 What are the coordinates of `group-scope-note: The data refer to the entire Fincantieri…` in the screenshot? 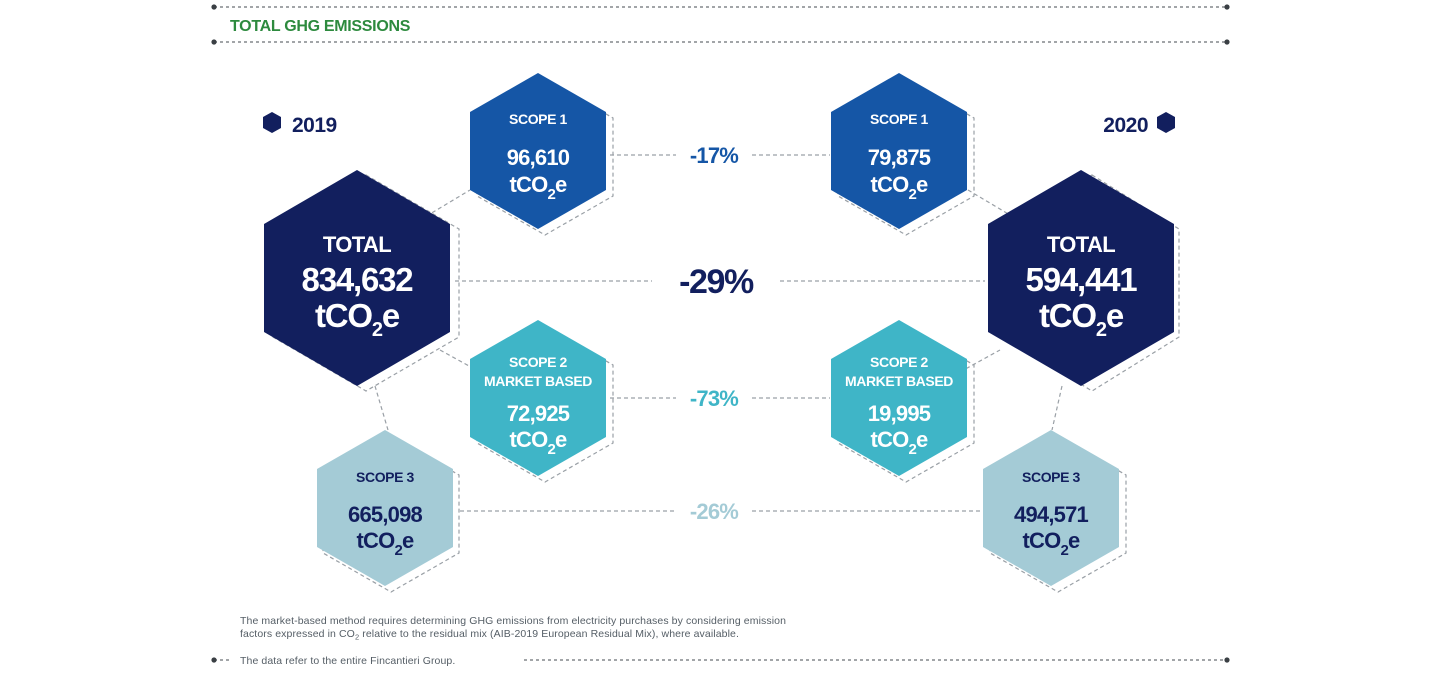 It's located at (347, 661).